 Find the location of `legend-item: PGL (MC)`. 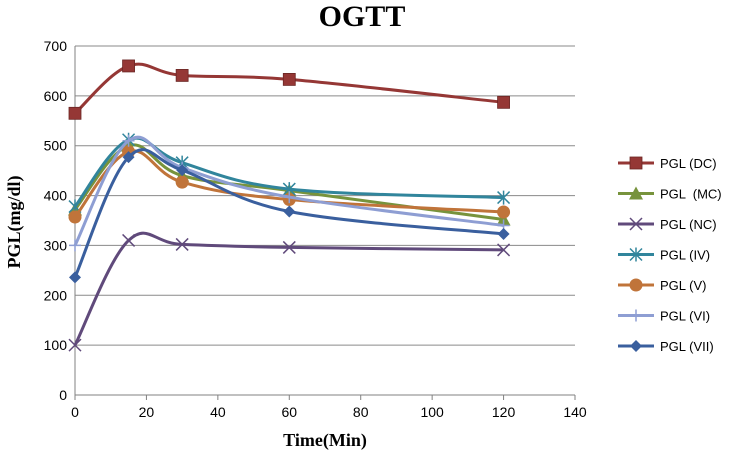

legend-item: PGL (MC) is located at coordinates (670, 194).